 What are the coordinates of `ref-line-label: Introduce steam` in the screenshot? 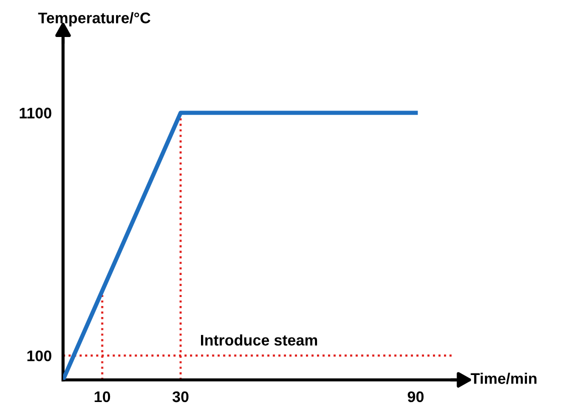 It's located at (259, 340).